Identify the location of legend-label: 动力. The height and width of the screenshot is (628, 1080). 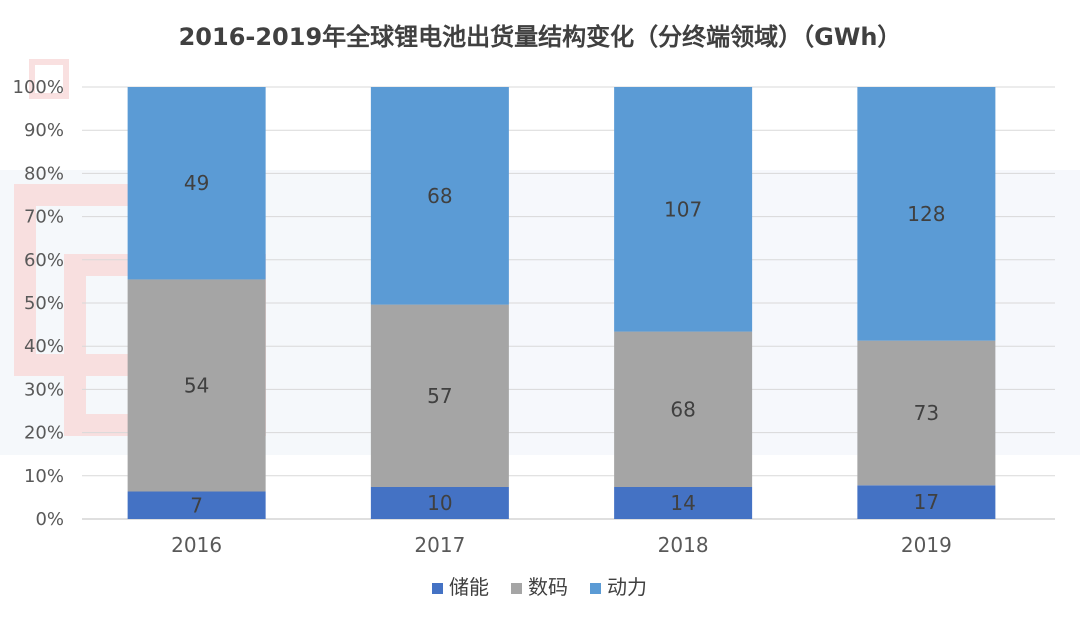
(627, 587).